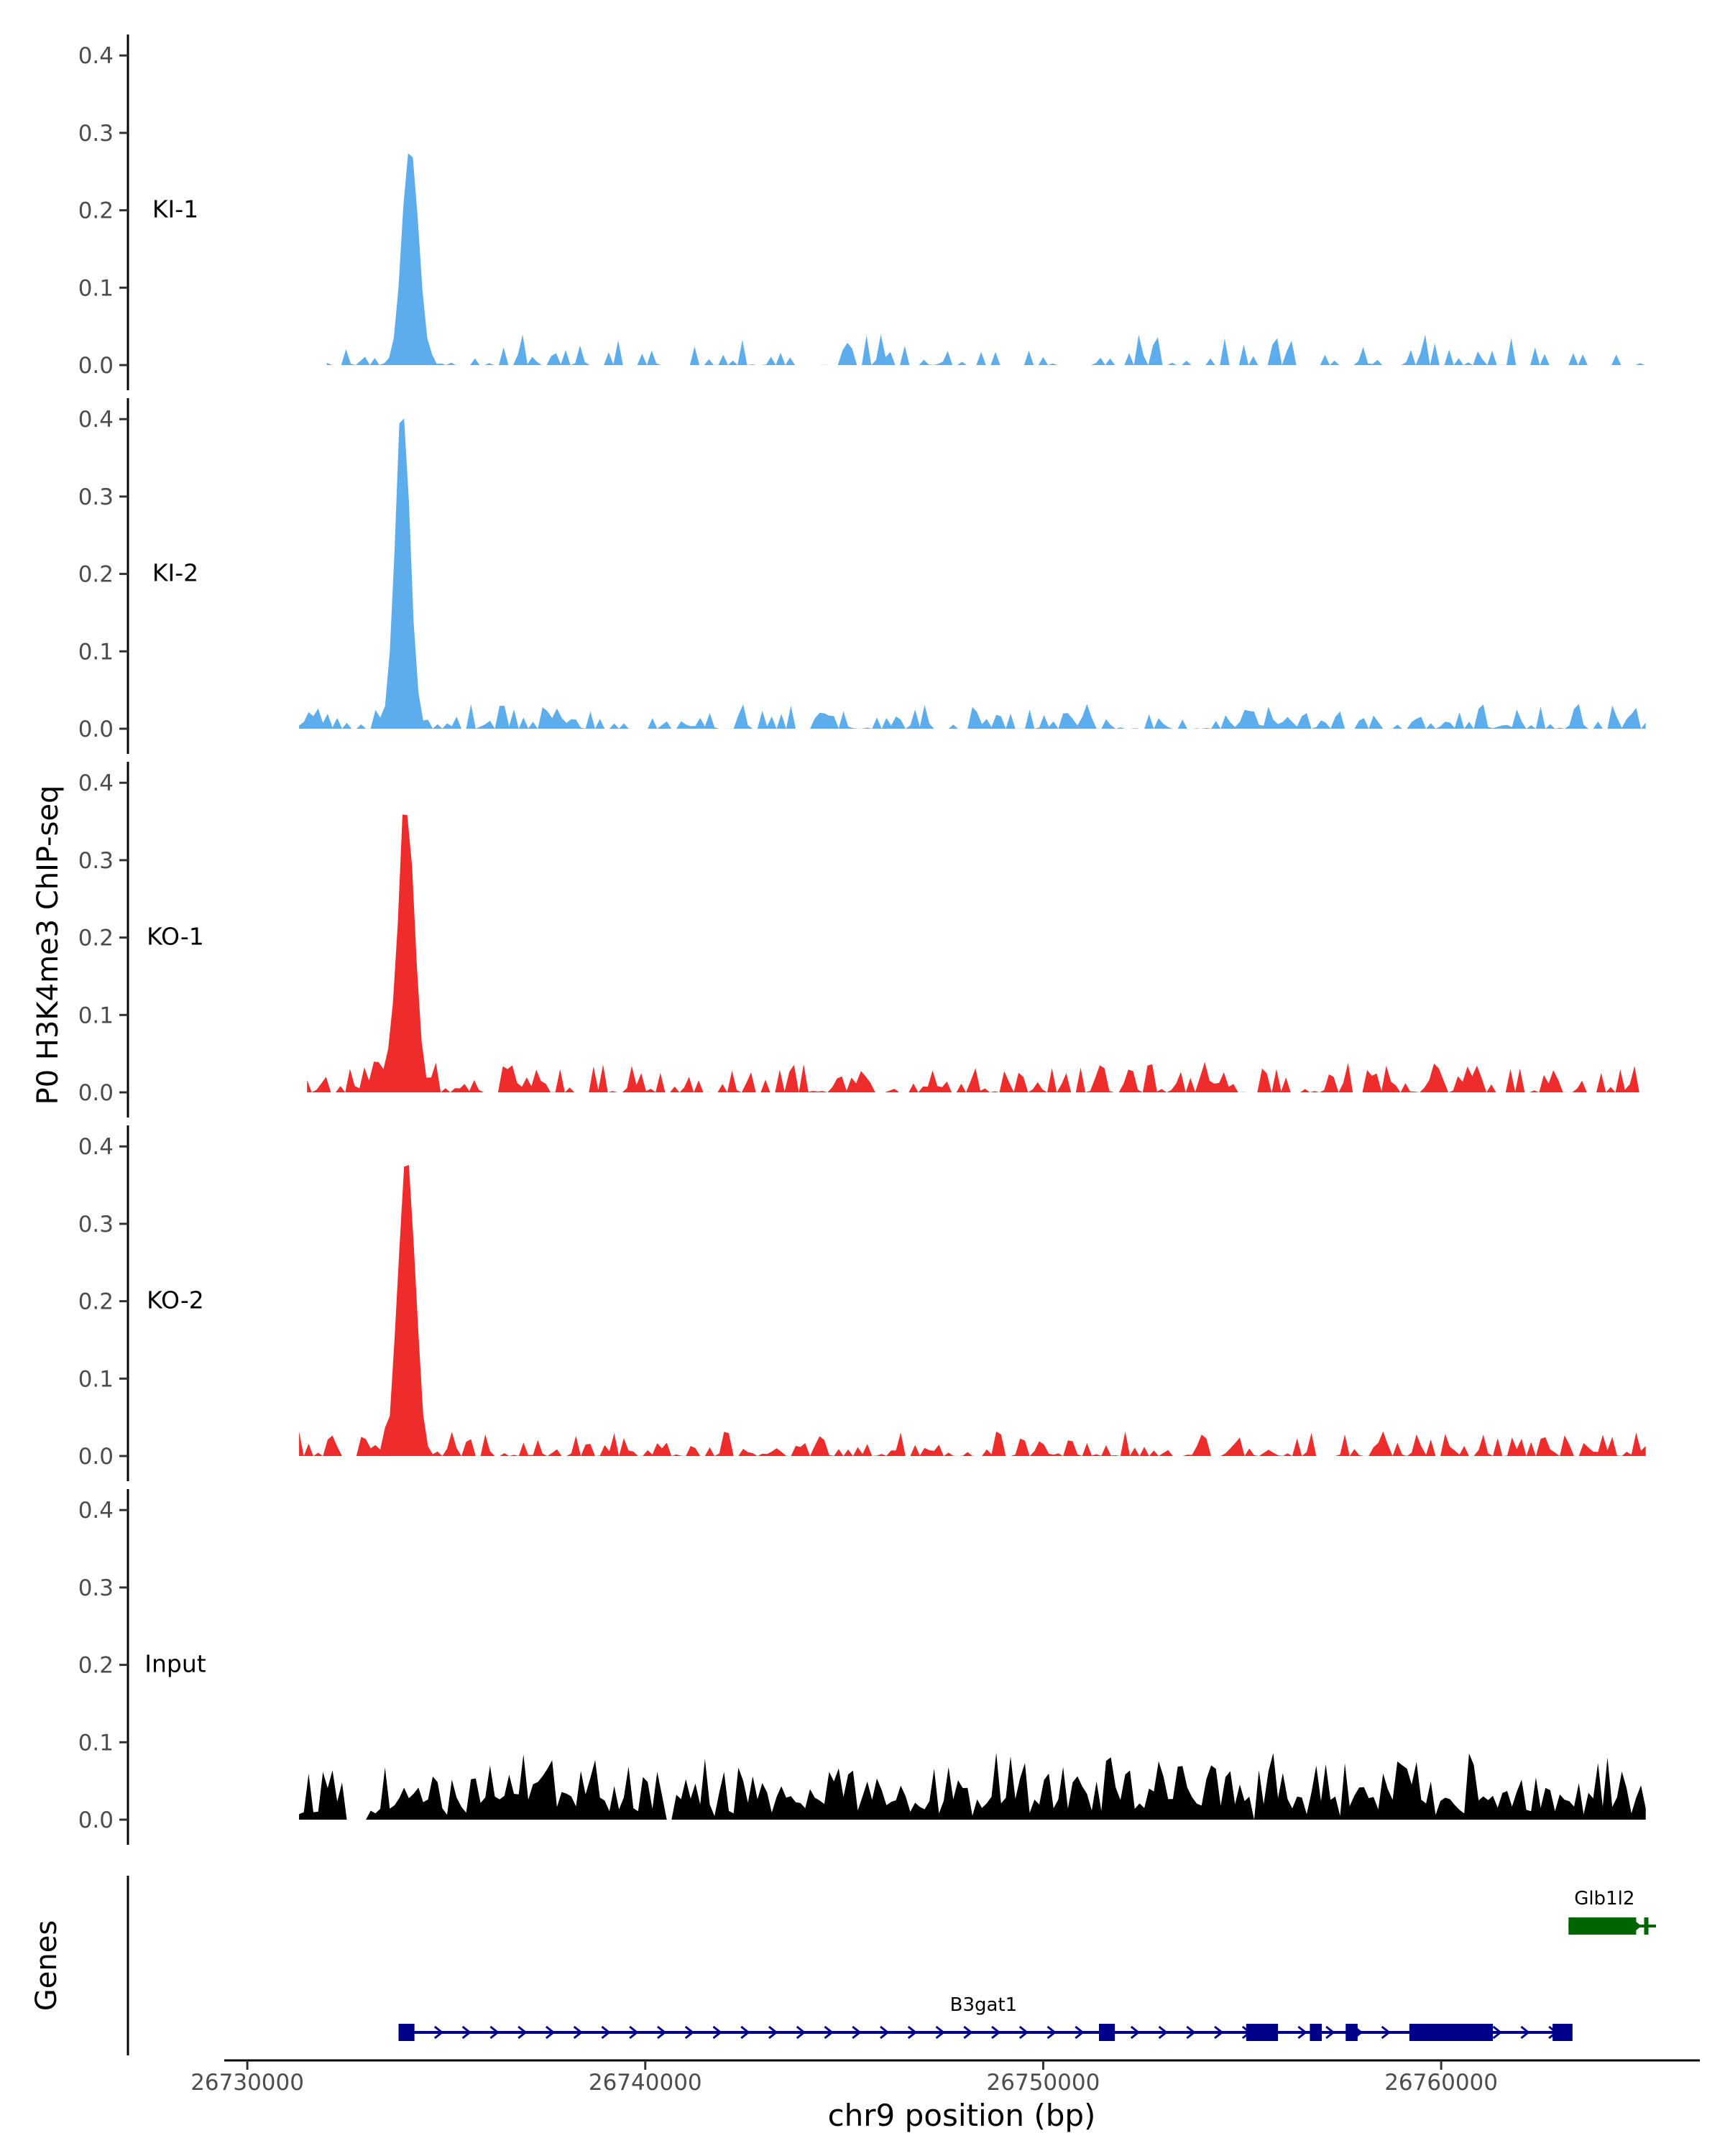 This screenshot has width=1725, height=2156. Describe the element at coordinates (962, 2115) in the screenshot. I see `x-axis-title: chr9 position (bp)` at that location.